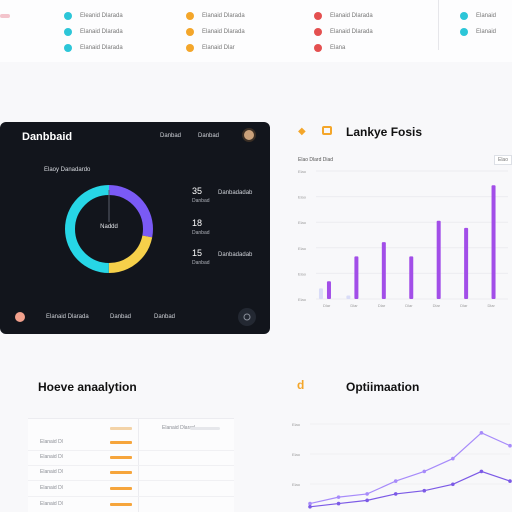  Describe the element at coordinates (178, 428) in the screenshot. I see `table-header-label: Elanaid Dlarad` at that location.